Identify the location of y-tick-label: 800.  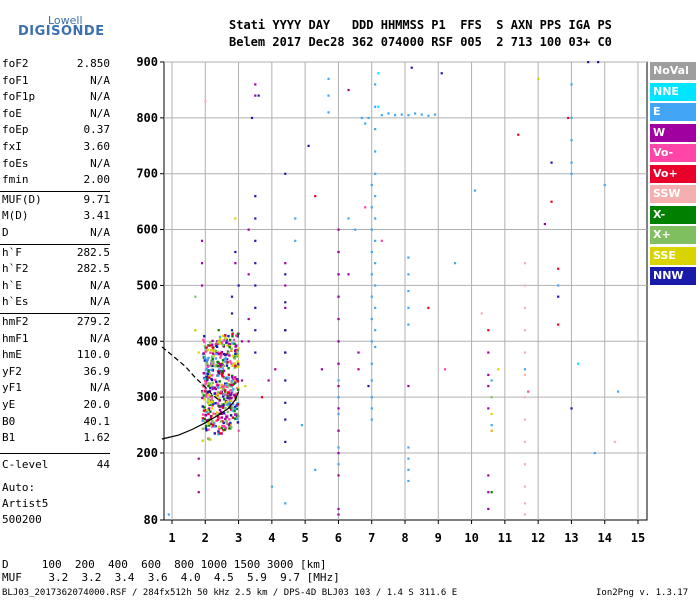
(147, 118).